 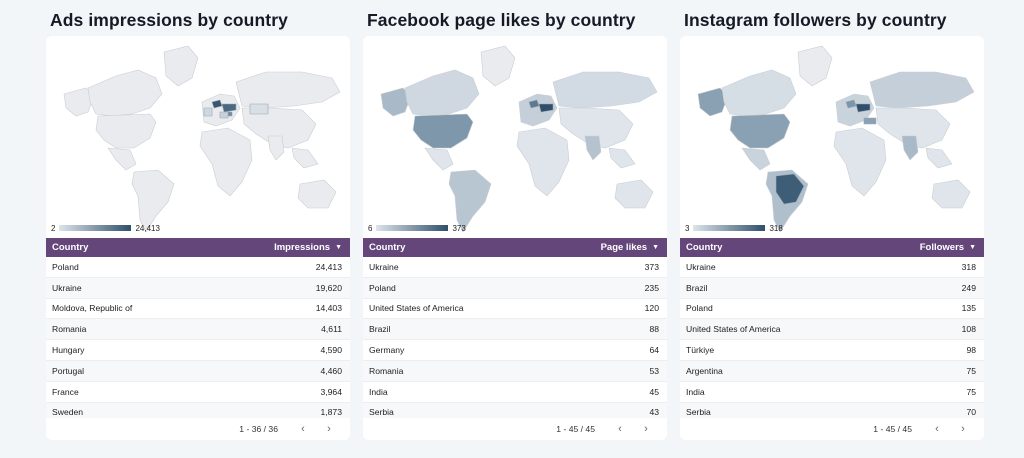 What do you see at coordinates (515, 410) in the screenshot?
I see `table-row: Serbia 43` at bounding box center [515, 410].